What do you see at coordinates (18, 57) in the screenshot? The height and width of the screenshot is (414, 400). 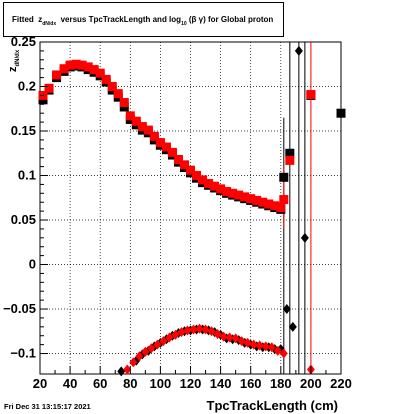 I see `y-axis-label-sub: dN/dx` at bounding box center [18, 57].